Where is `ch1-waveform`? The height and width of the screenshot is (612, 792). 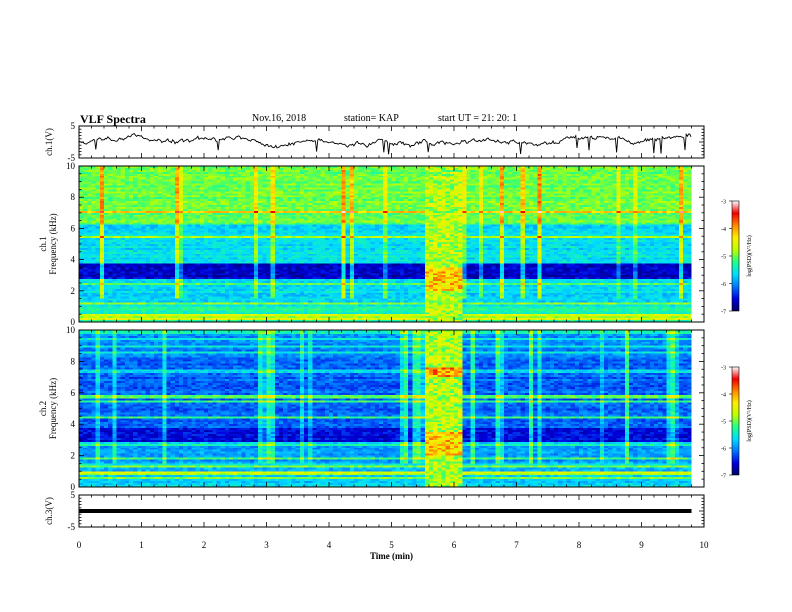 ch1-waveform is located at coordinates (385, 143).